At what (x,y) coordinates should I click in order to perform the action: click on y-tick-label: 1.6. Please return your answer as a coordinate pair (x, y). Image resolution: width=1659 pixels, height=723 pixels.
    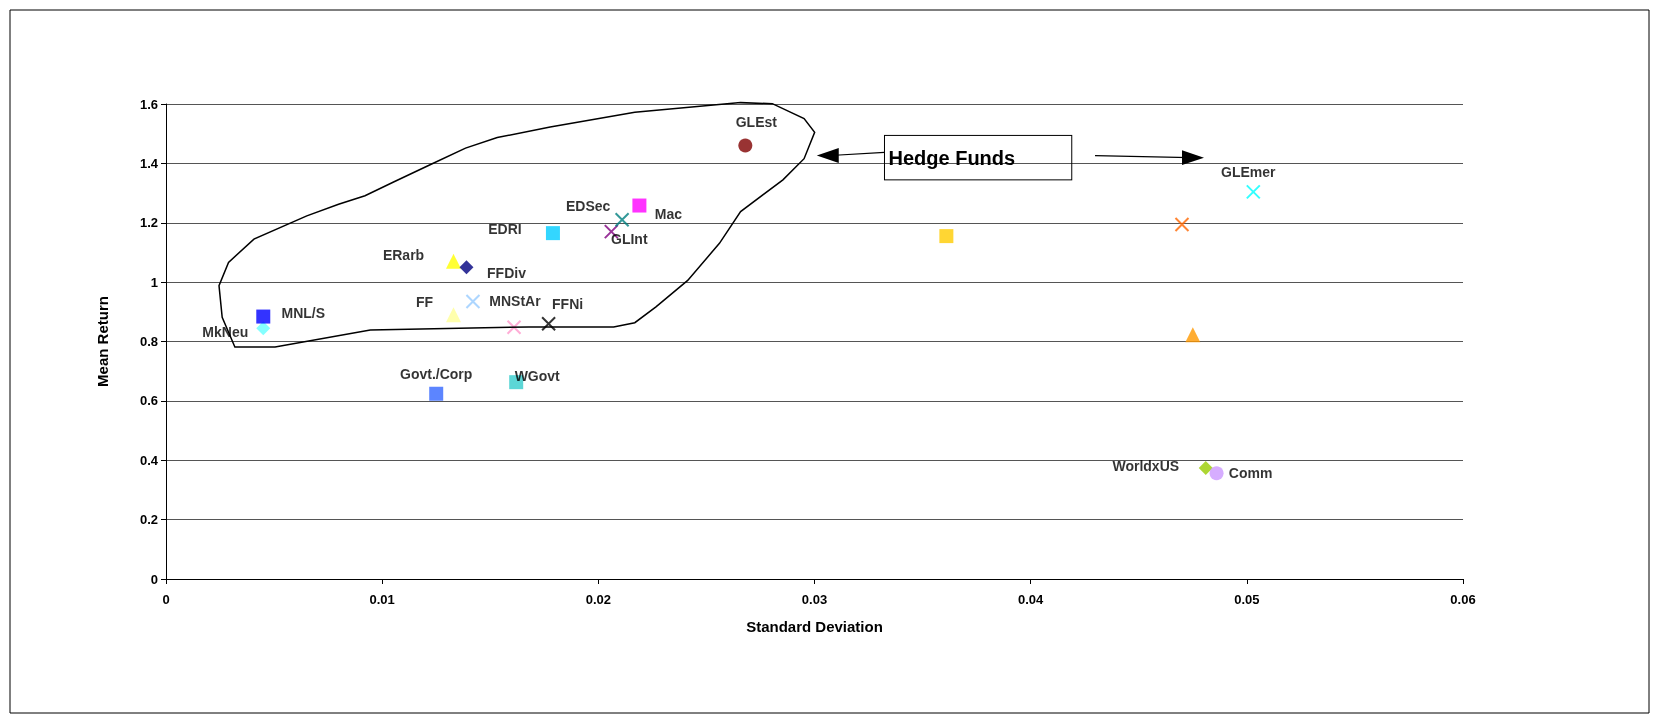
    Looking at the image, I should click on (148, 104).